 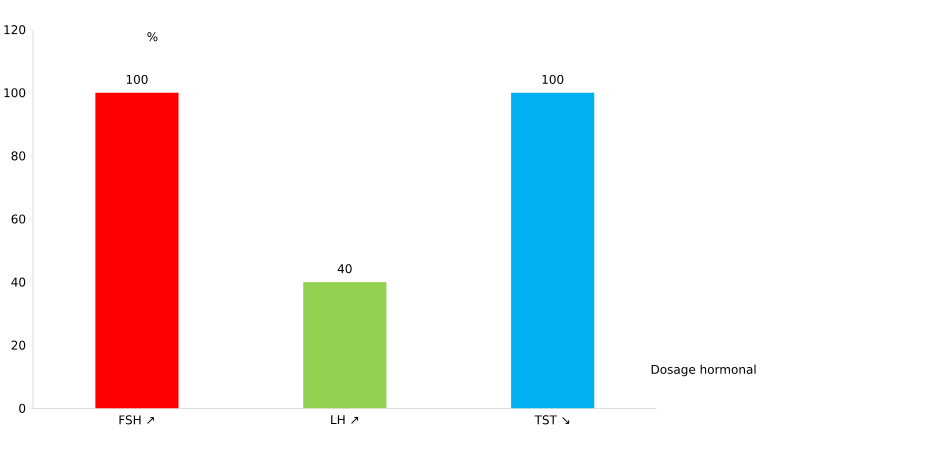 What do you see at coordinates (152, 37) in the screenshot?
I see `y-axis-title: %` at bounding box center [152, 37].